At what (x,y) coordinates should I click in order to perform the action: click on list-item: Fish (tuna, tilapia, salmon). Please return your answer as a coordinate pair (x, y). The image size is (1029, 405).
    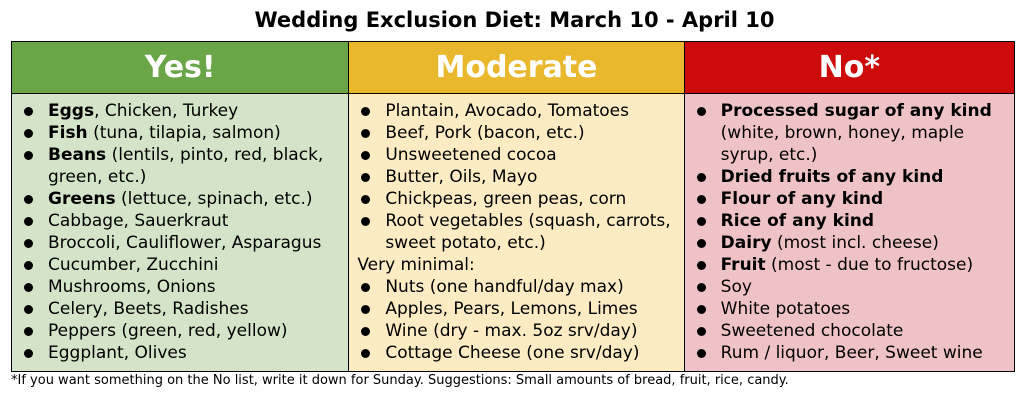
    Looking at the image, I should click on (180, 133).